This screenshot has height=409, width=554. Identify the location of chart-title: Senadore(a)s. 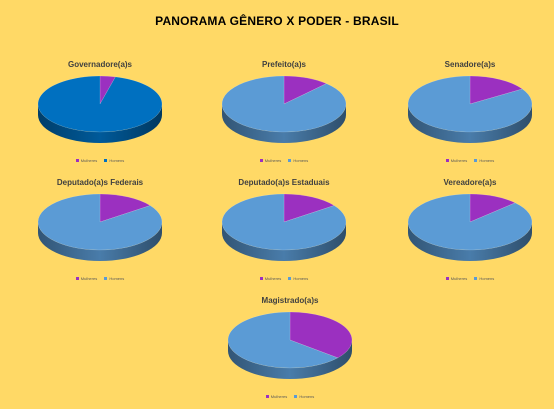
(470, 64).